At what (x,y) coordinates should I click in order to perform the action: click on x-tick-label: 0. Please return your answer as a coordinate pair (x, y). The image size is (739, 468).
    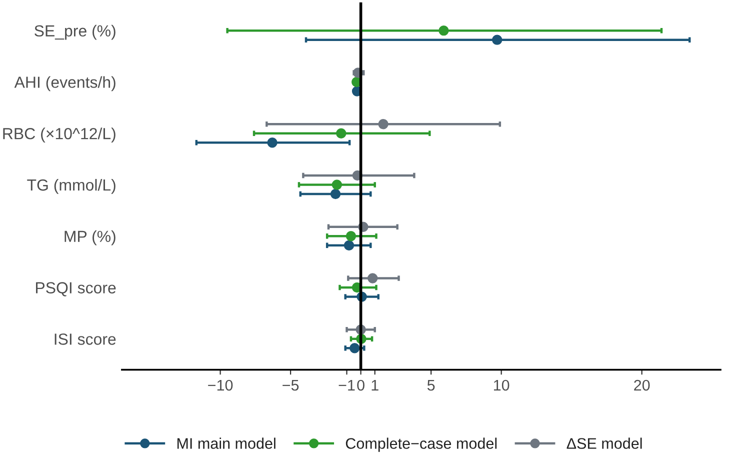
    Looking at the image, I should click on (360, 385).